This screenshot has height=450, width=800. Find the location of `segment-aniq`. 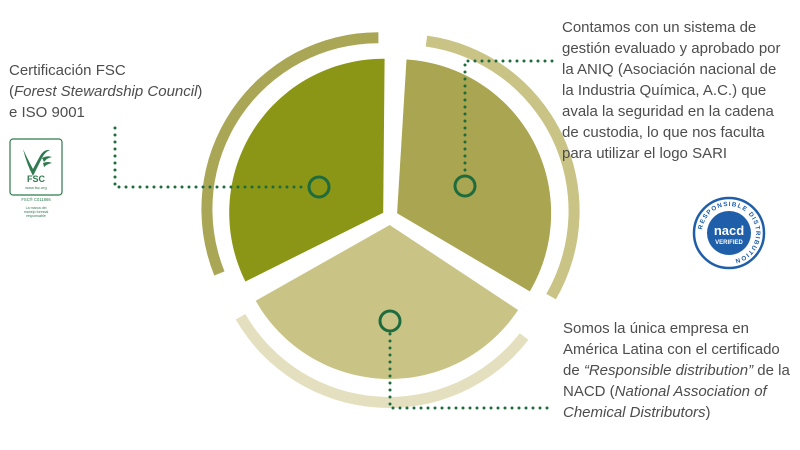

segment-aniq is located at coordinates (474, 175).